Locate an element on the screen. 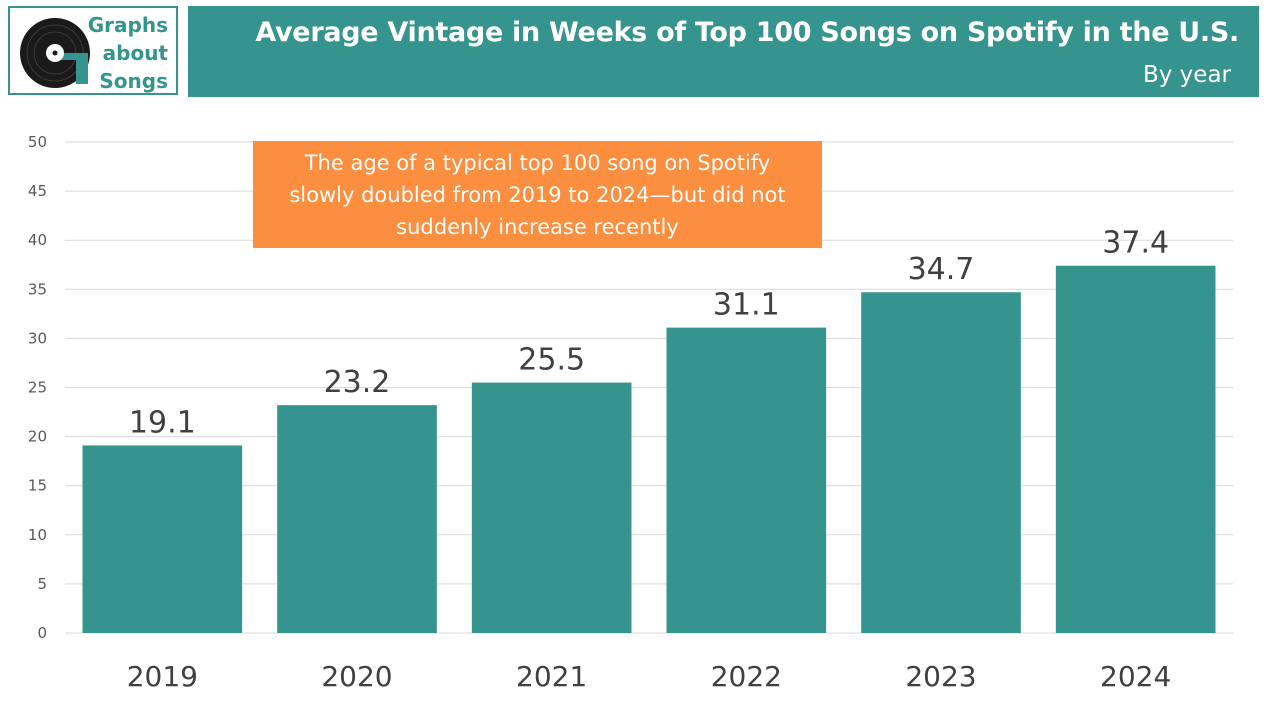  logo: Graphs about Songs is located at coordinates (93, 50).